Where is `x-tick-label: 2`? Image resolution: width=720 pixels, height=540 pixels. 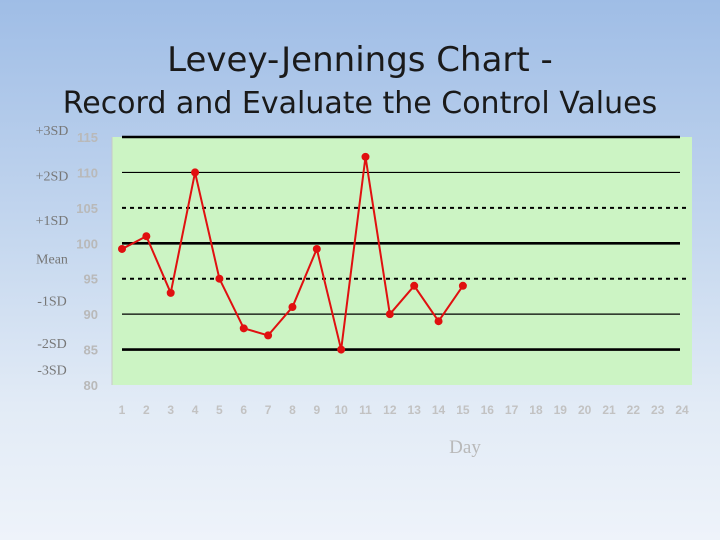 x-tick-label: 2 is located at coordinates (146, 410).